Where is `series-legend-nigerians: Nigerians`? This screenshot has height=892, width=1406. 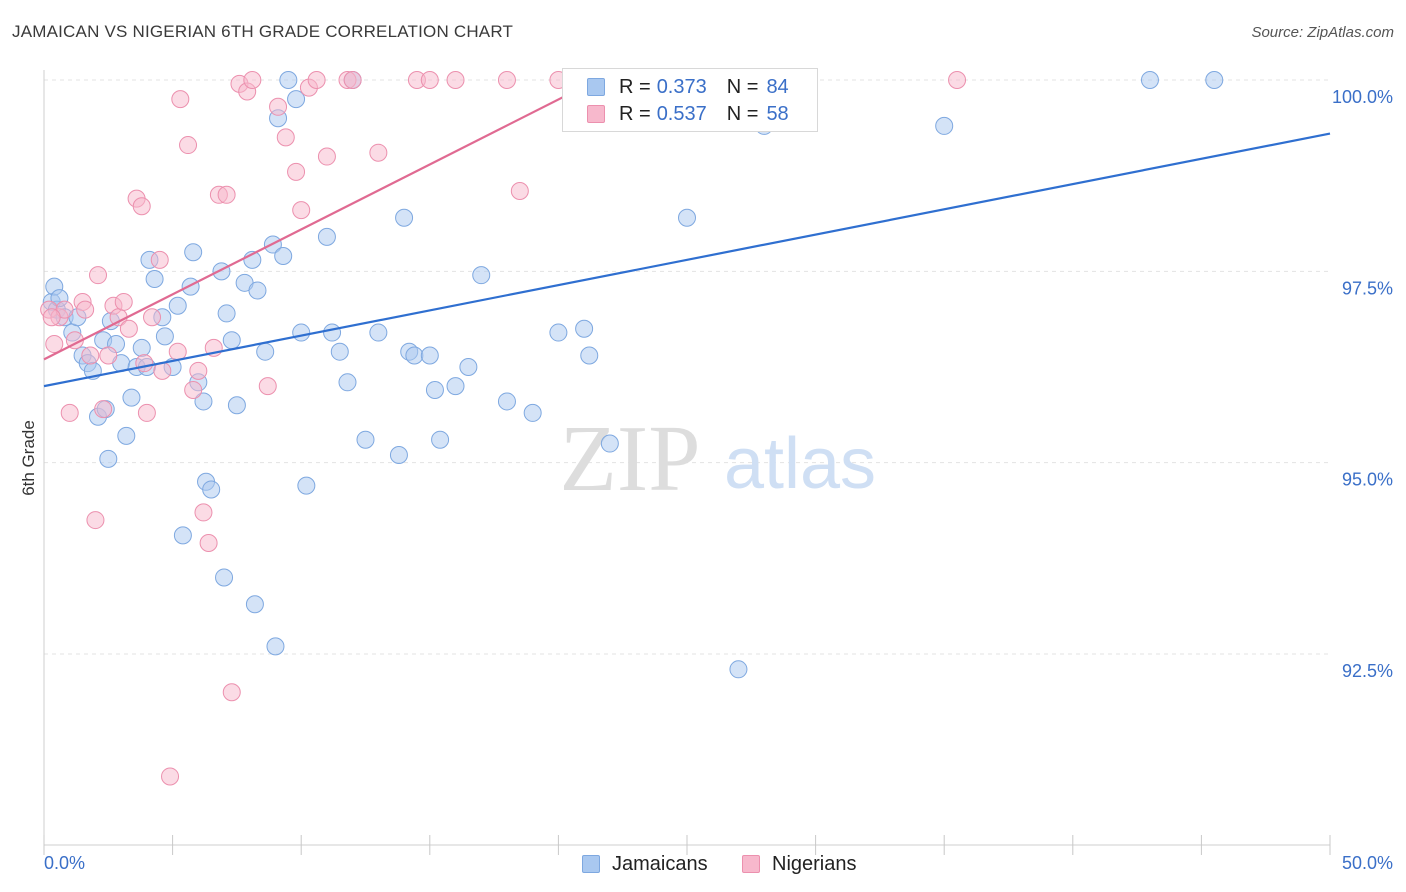
series-legend-nigerians: Nigerians is located at coordinates (799, 864).